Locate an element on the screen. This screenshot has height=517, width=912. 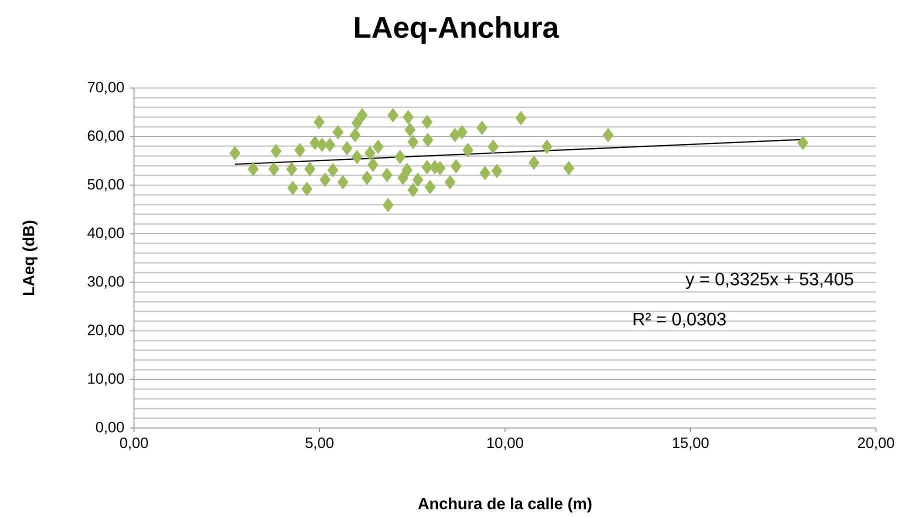
y-tick-label: 60,00 is located at coordinates (106, 136).